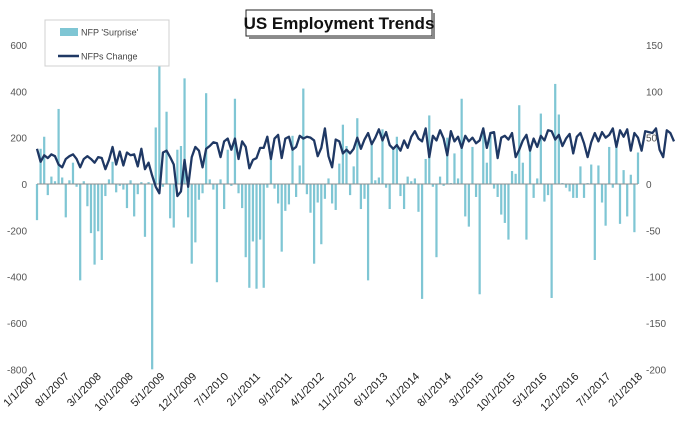  What do you see at coordinates (652, 139) in the screenshot?
I see `right-tick-label: 50` at bounding box center [652, 139].